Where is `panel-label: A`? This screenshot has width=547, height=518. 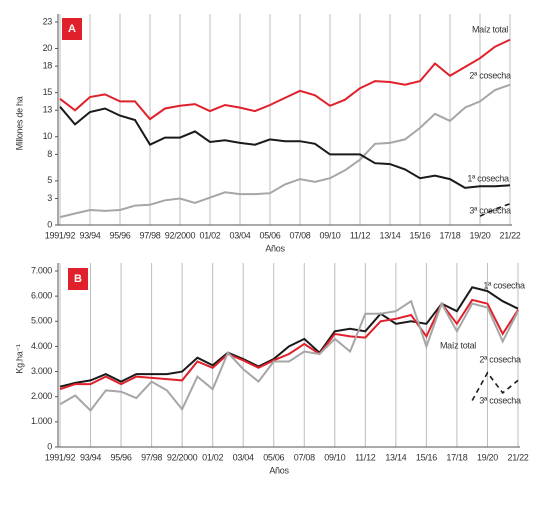 panel-label: A is located at coordinates (72, 29).